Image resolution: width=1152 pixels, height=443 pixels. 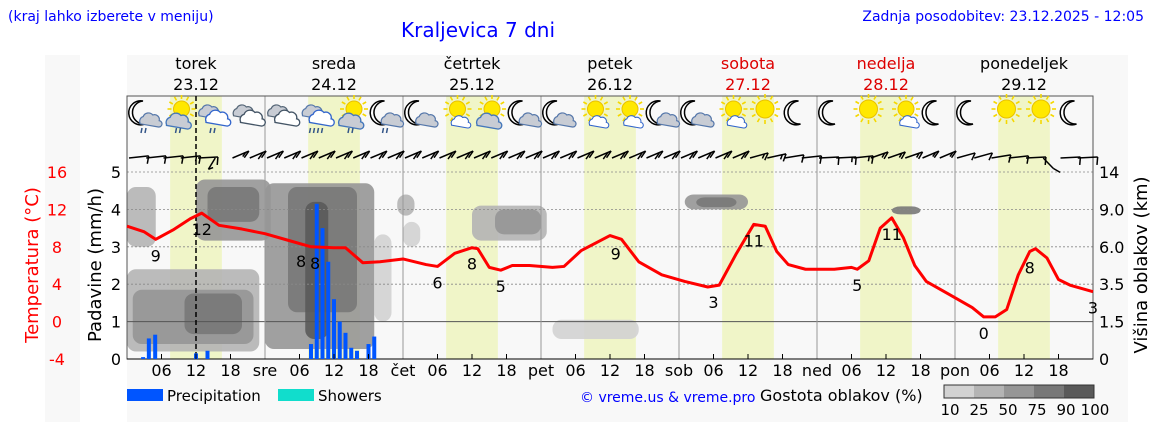 What do you see at coordinates (116, 284) in the screenshot?
I see `precip-tick: 2` at bounding box center [116, 284].